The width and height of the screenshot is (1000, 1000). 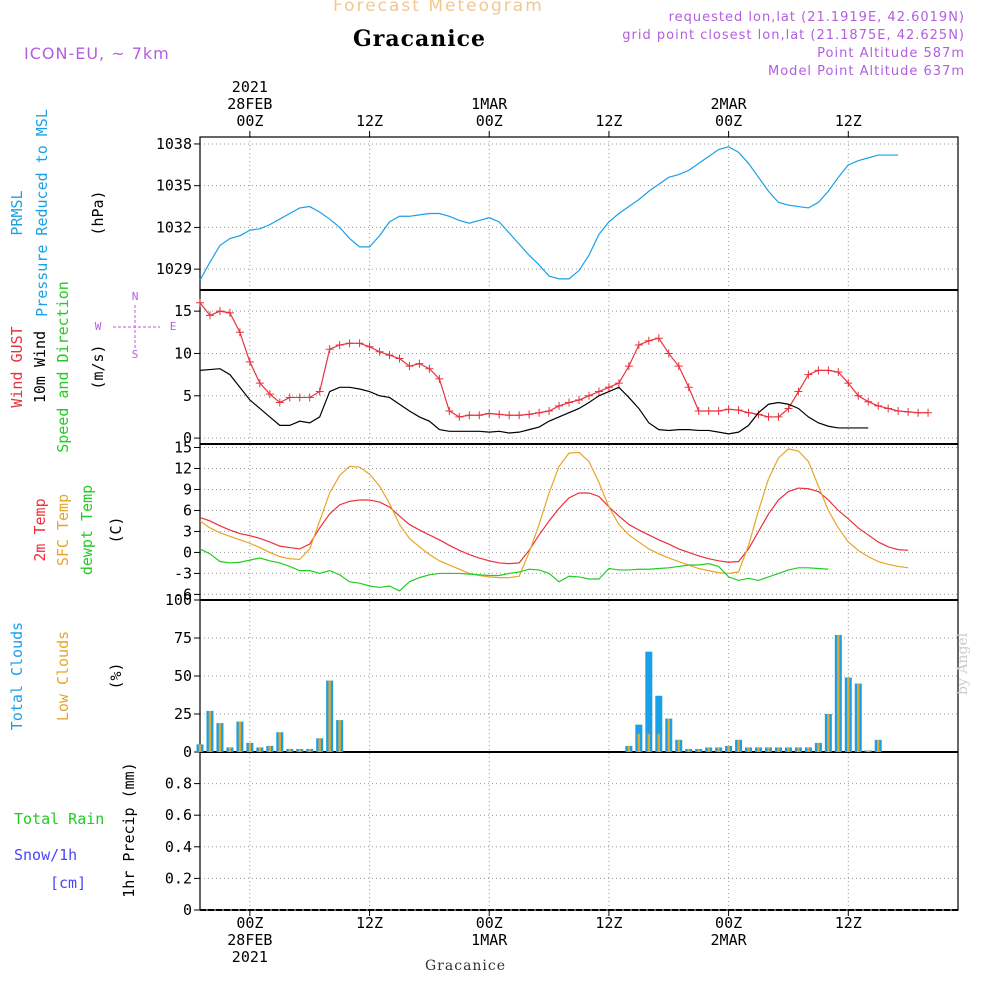 What do you see at coordinates (45, 855) in the screenshot?
I see `legend-snow: Snow/1h` at bounding box center [45, 855].